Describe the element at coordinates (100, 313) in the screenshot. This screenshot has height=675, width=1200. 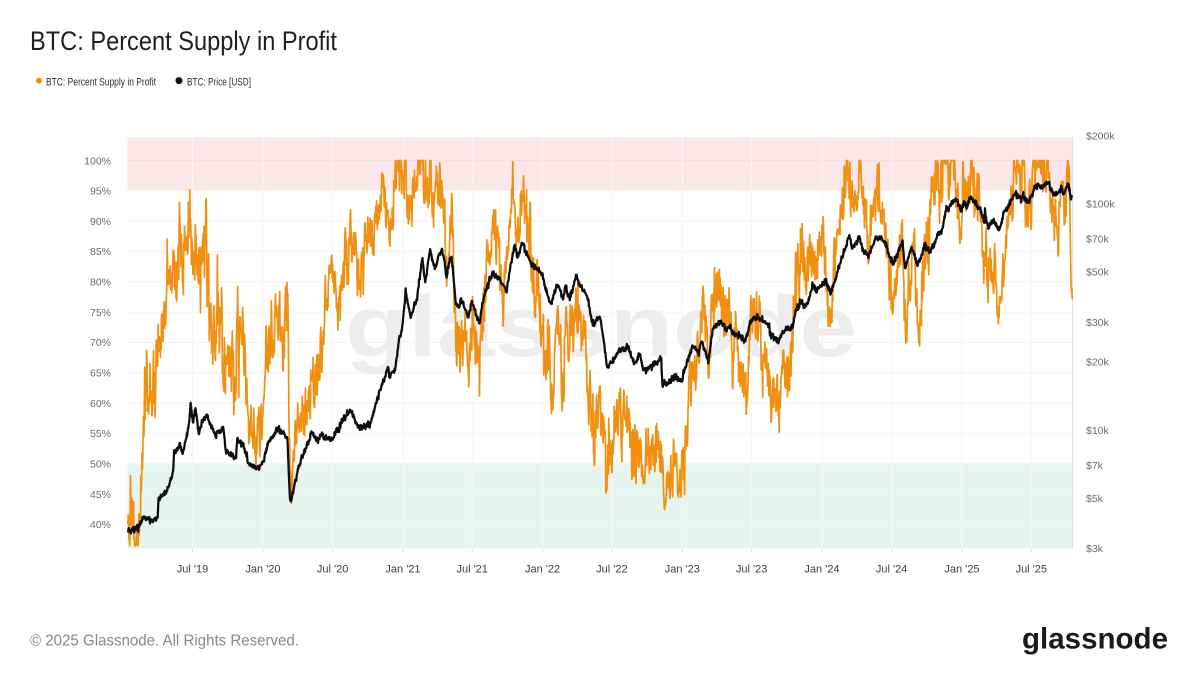
I see `svg-text: 75%` at that location.